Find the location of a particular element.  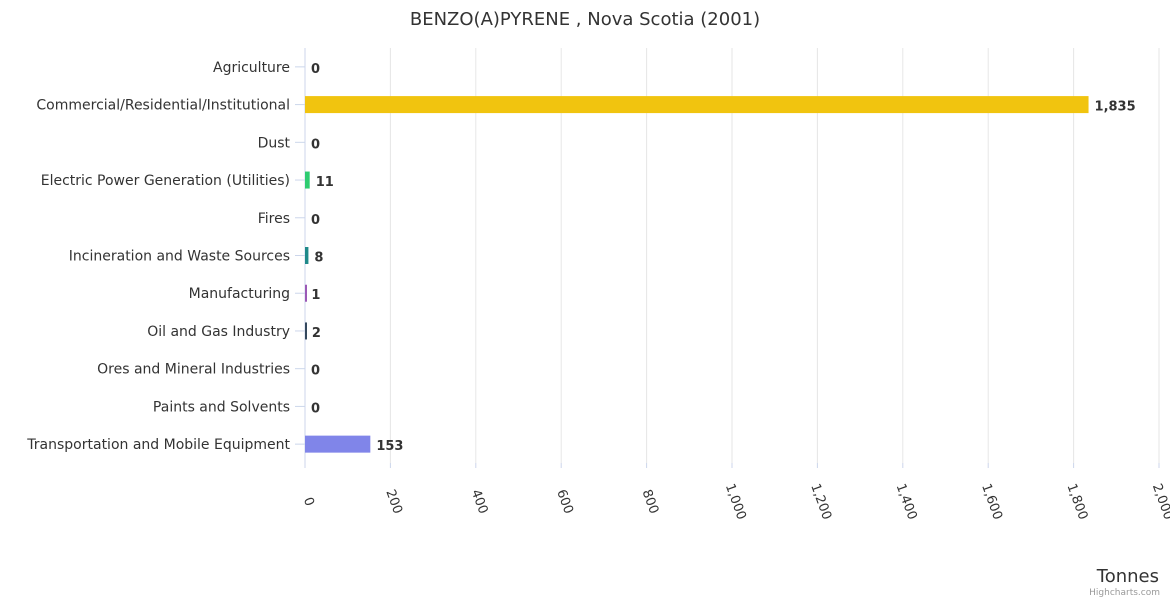

x-tick-label: 1,400 is located at coordinates (906, 502).